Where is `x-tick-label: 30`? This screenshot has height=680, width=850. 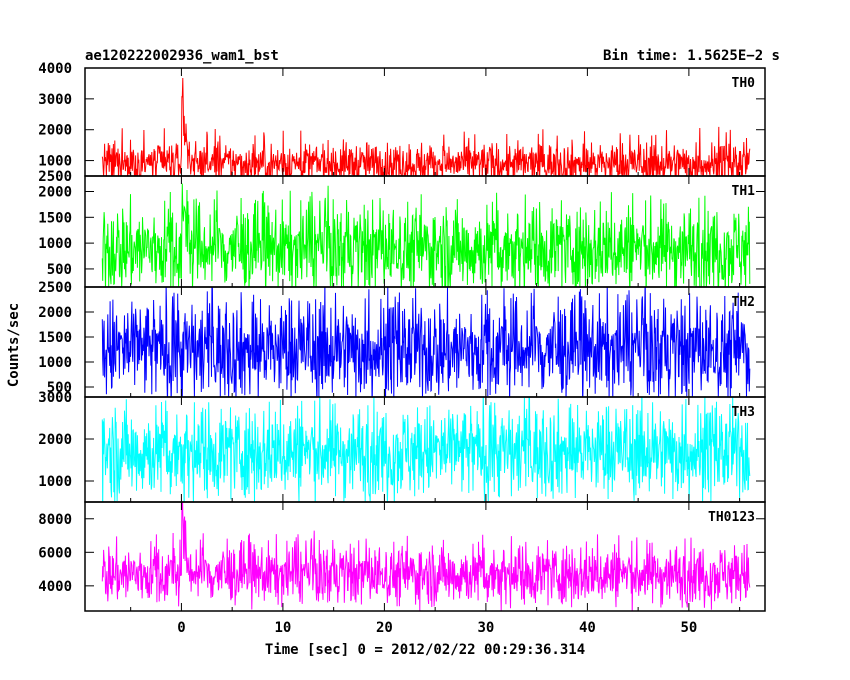
x-tick-label: 30 is located at coordinates (485, 628).